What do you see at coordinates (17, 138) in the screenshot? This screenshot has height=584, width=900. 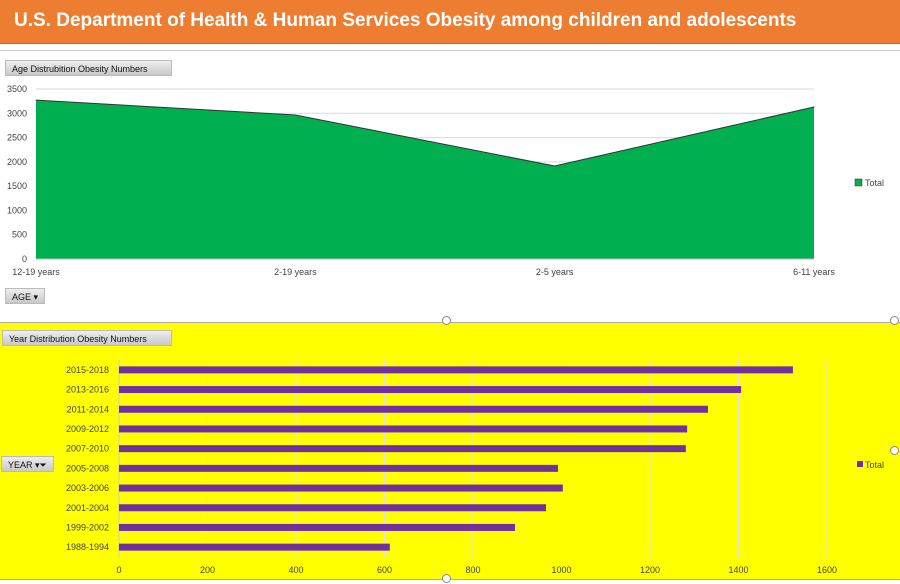 I see `y-tick-label: 2500` at bounding box center [17, 138].